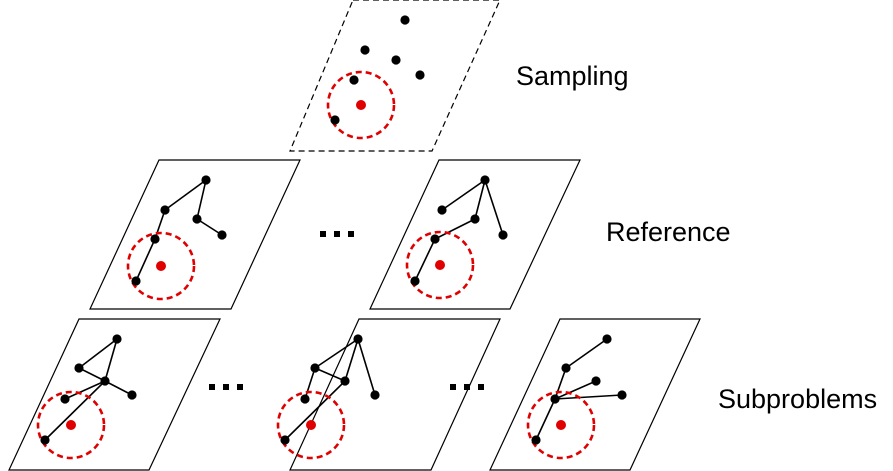 This screenshot has height=471, width=893. What do you see at coordinates (798, 399) in the screenshot?
I see `subproblems-label: Subproblems` at bounding box center [798, 399].